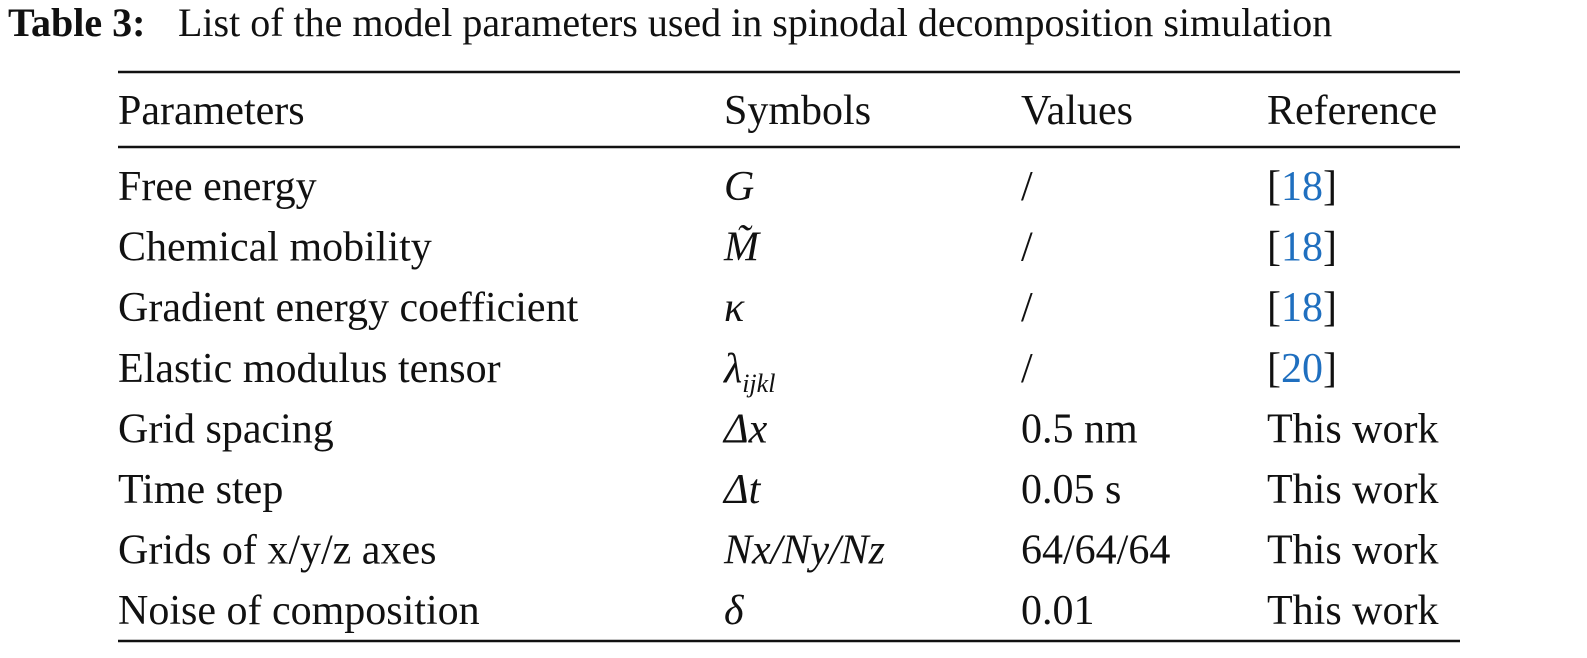  What do you see at coordinates (732, 369) in the screenshot?
I see `symbol: λ` at bounding box center [732, 369].